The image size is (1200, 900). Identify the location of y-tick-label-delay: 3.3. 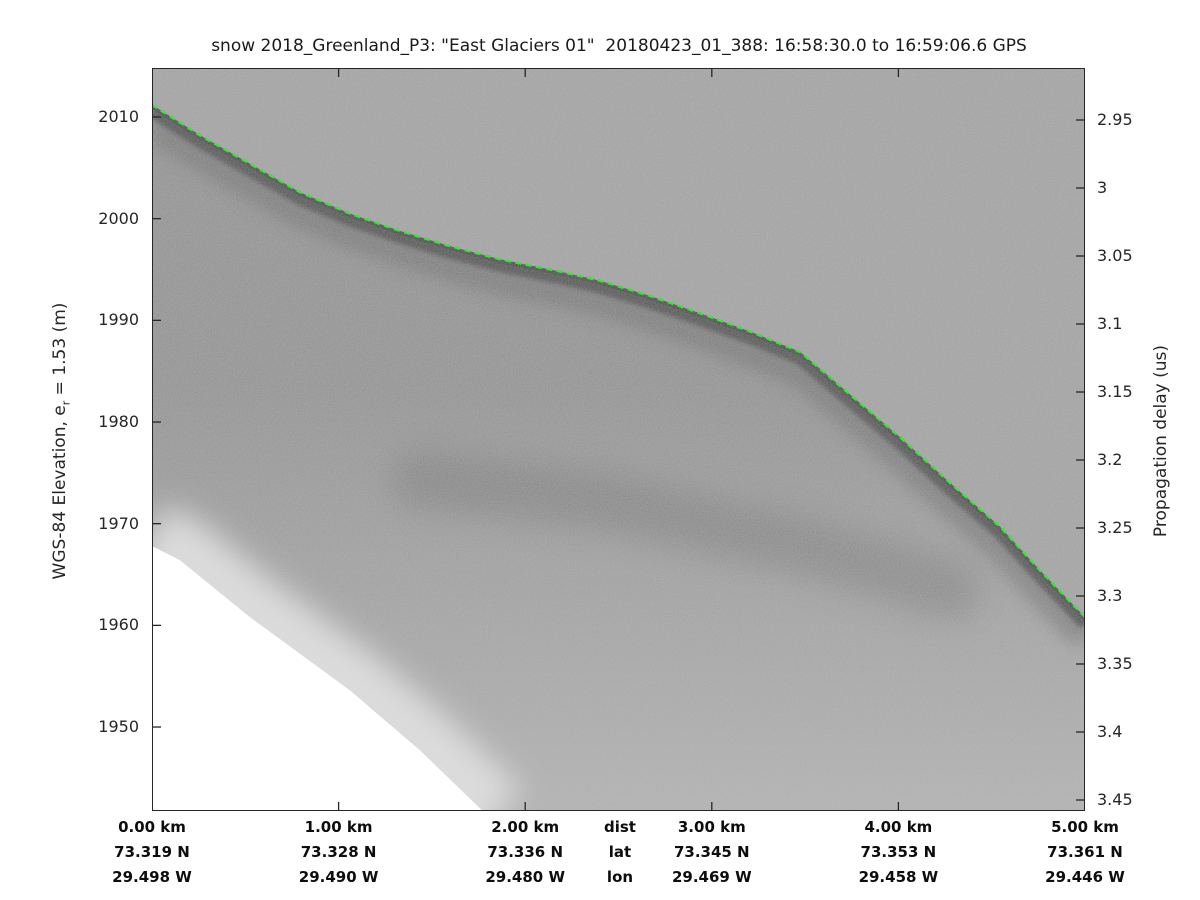
(1110, 595).